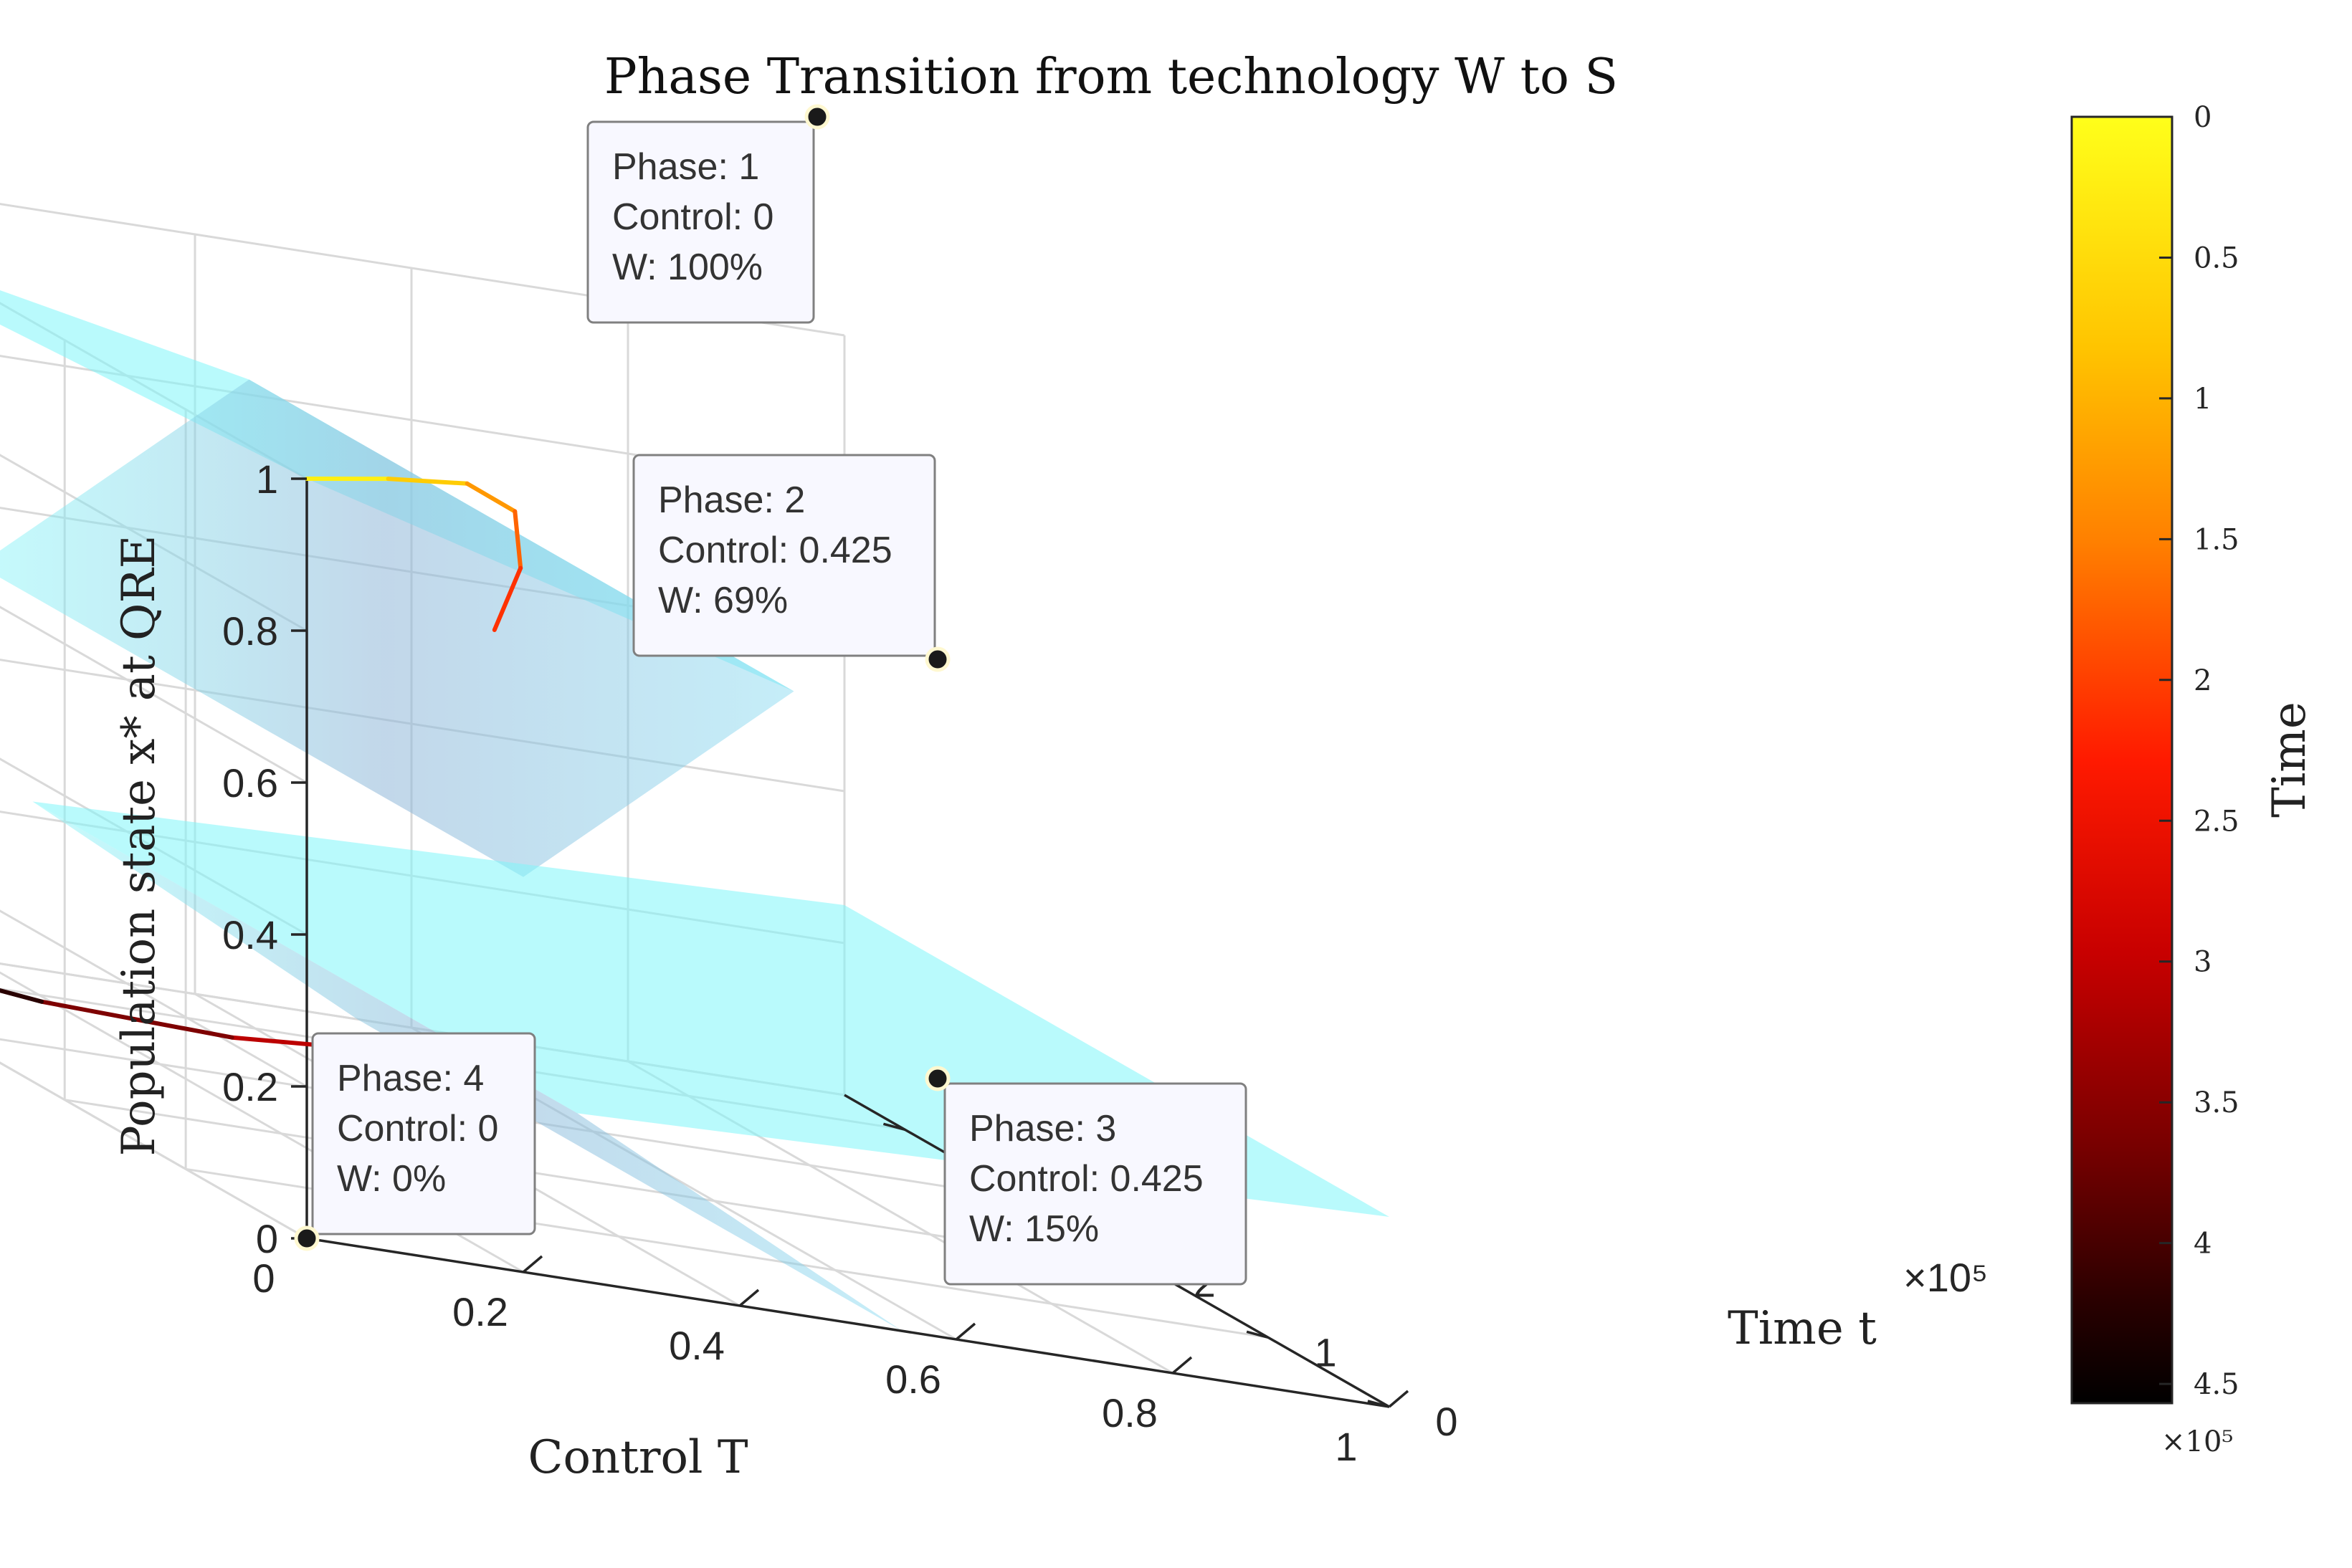 The height and width of the screenshot is (1568, 2352). Describe the element at coordinates (687, 267) in the screenshot. I see `phase-annotation-text: W: 100%` at that location.